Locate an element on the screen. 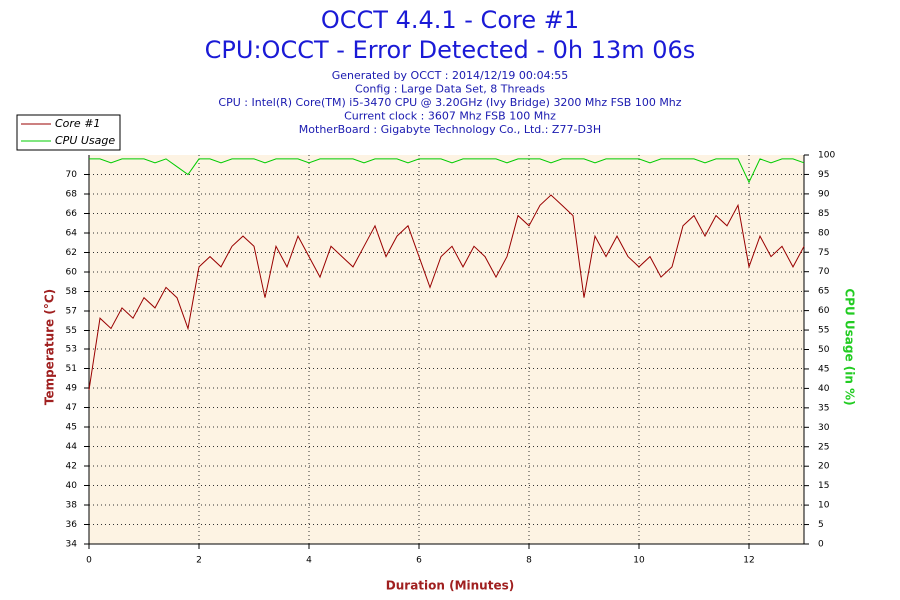  y-tick-label: 57 is located at coordinates (71, 312).